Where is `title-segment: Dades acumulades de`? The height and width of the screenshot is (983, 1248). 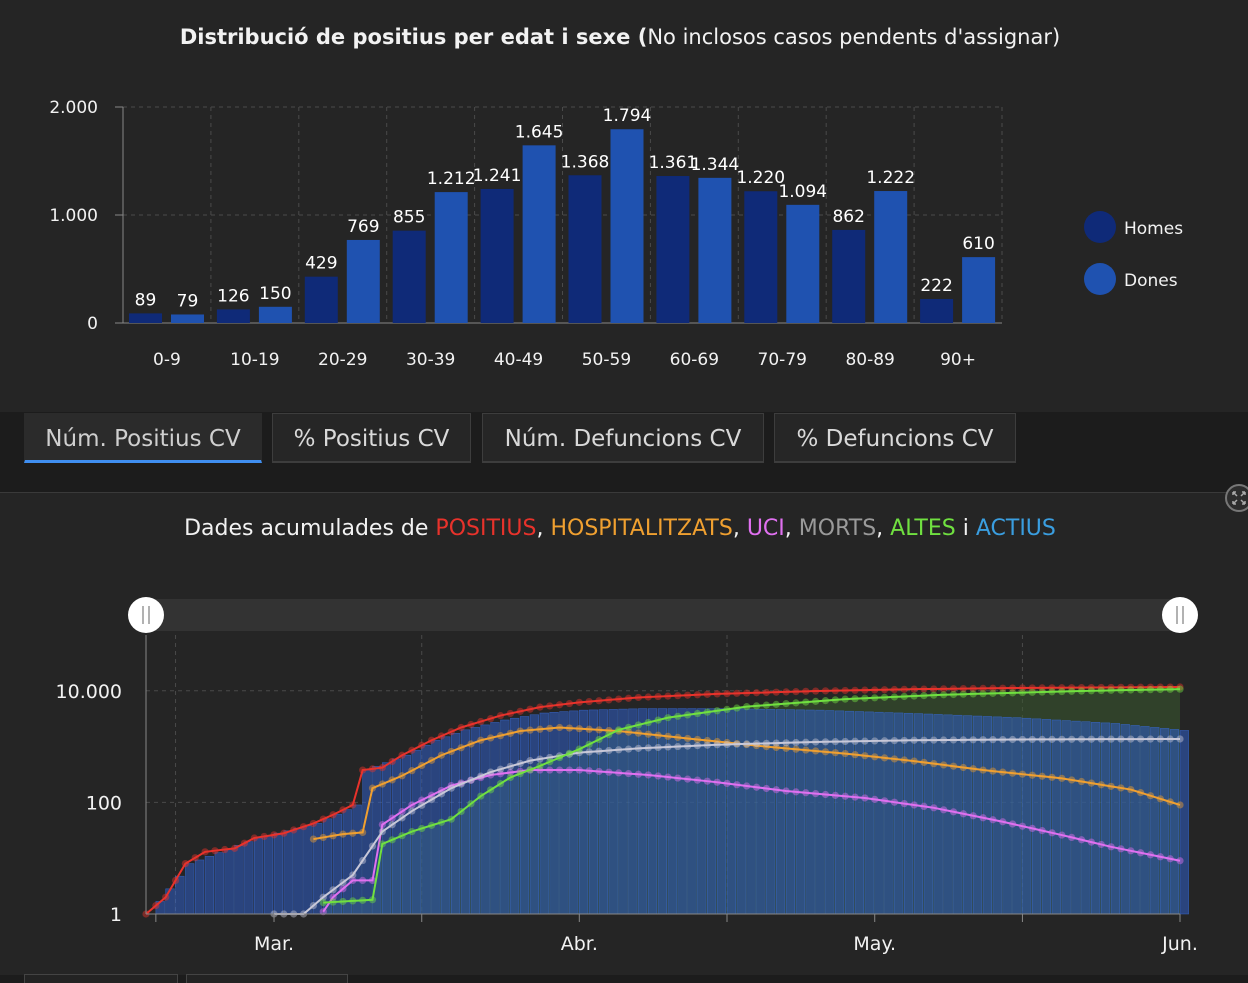
title-segment: Dades acumulades de is located at coordinates (309, 528).